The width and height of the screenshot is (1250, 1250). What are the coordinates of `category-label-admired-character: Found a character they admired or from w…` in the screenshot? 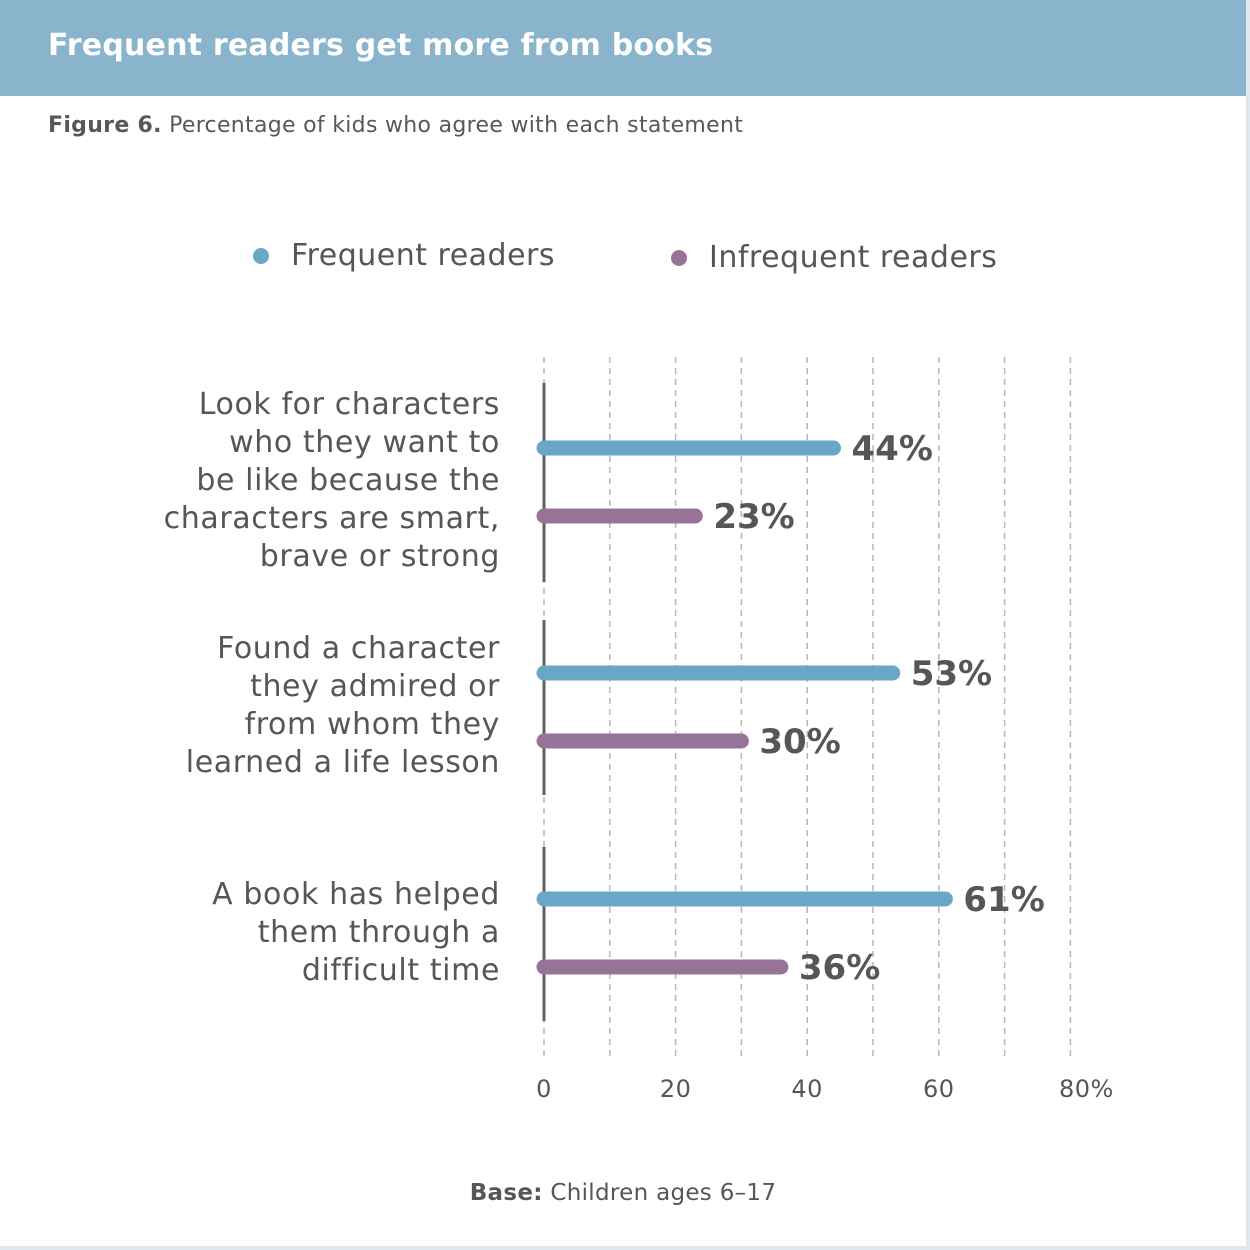 It's located at (342, 705).